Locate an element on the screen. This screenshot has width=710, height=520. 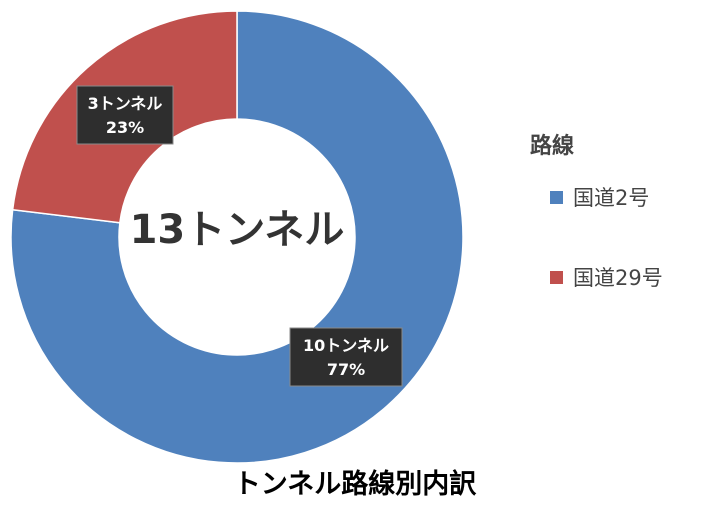
legend-item-route-29: 国道29号 is located at coordinates (606, 277).